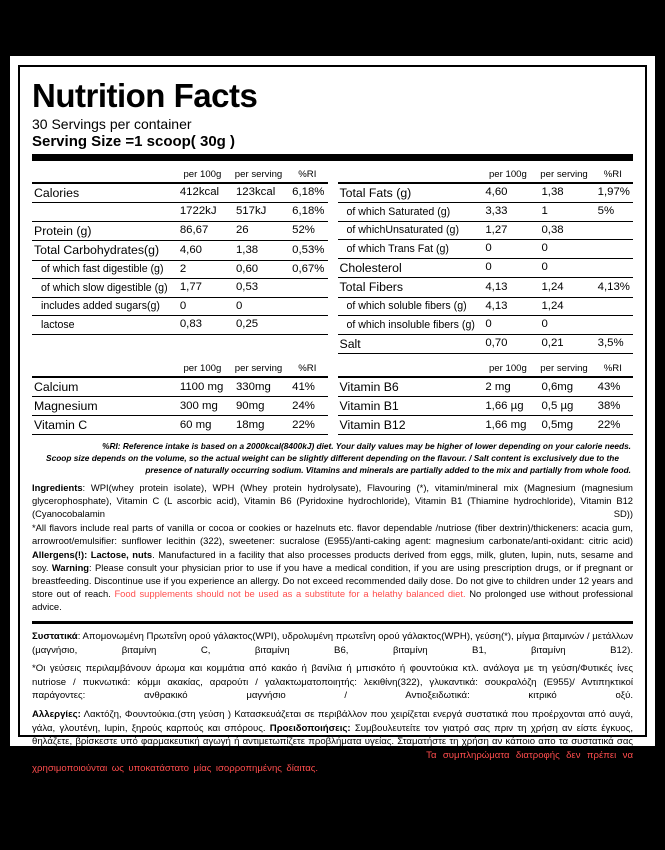 The image size is (665, 850). Describe the element at coordinates (307, 387) in the screenshot. I see `cell-ri: 41%` at that location.